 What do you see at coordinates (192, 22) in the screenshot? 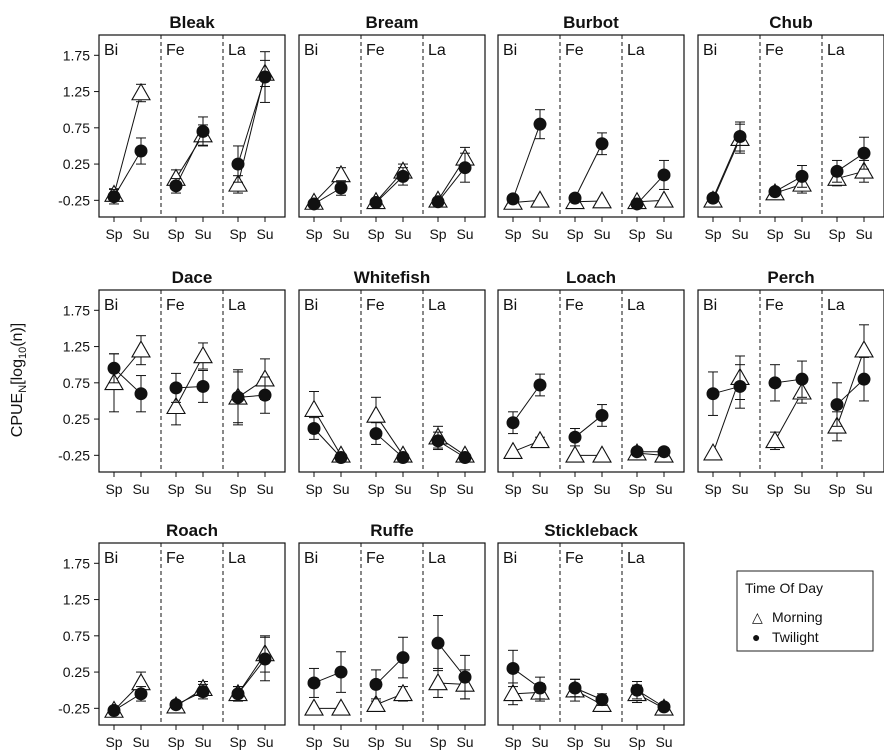
I see `panel-title: Bleak` at bounding box center [192, 22].